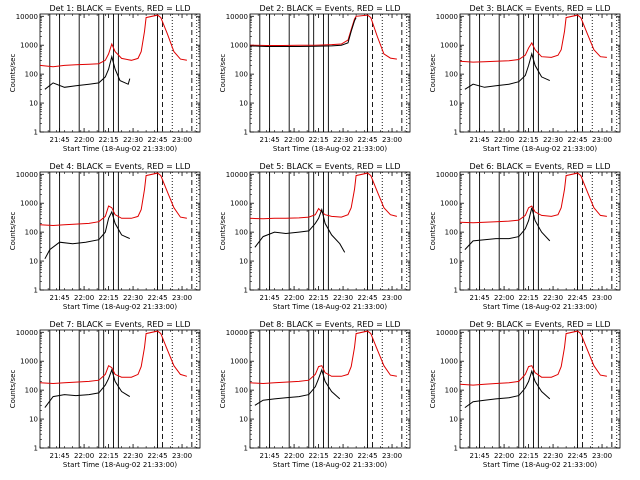  What do you see at coordinates (540, 324) in the screenshot?
I see `panel-title: Det 9: BLACK = Events, RED = LLD` at bounding box center [540, 324].